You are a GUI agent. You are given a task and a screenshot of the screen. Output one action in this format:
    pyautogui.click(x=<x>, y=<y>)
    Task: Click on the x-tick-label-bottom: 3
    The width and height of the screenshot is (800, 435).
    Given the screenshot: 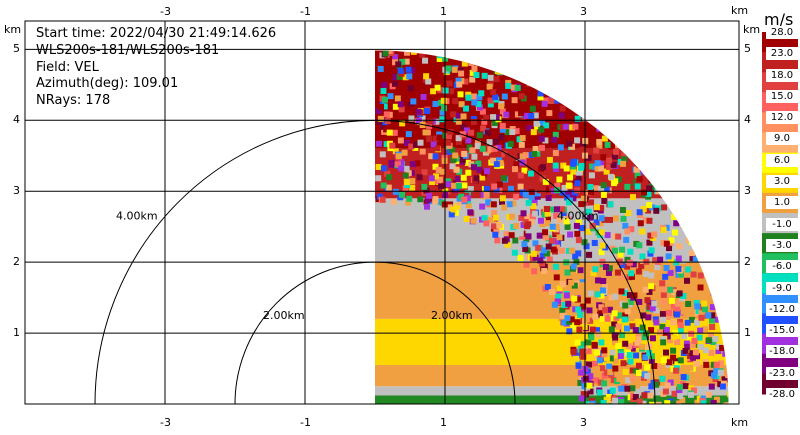 What is the action you would take?
    pyautogui.click(x=583, y=422)
    